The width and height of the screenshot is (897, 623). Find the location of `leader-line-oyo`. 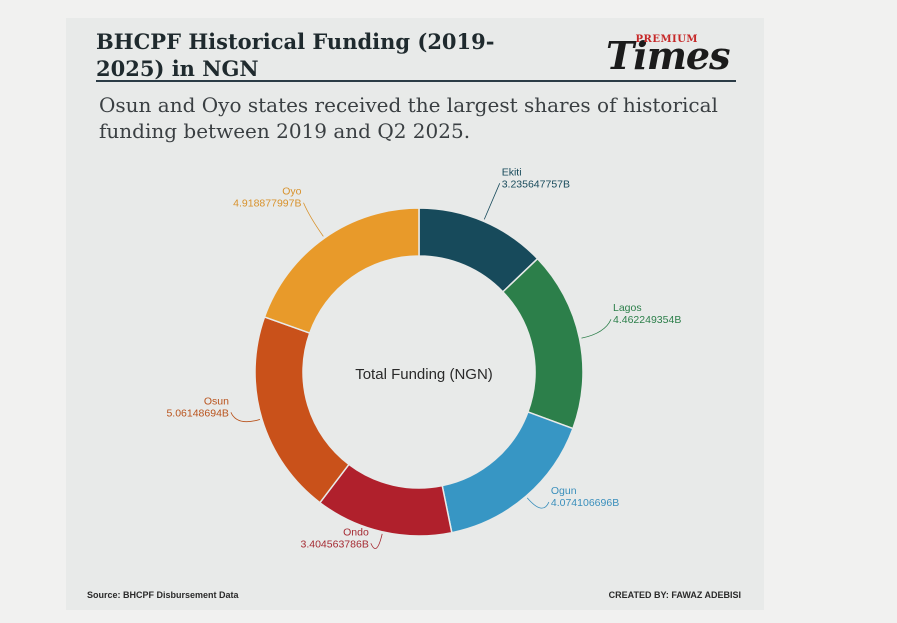

leader-line-oyo is located at coordinates (313, 219).